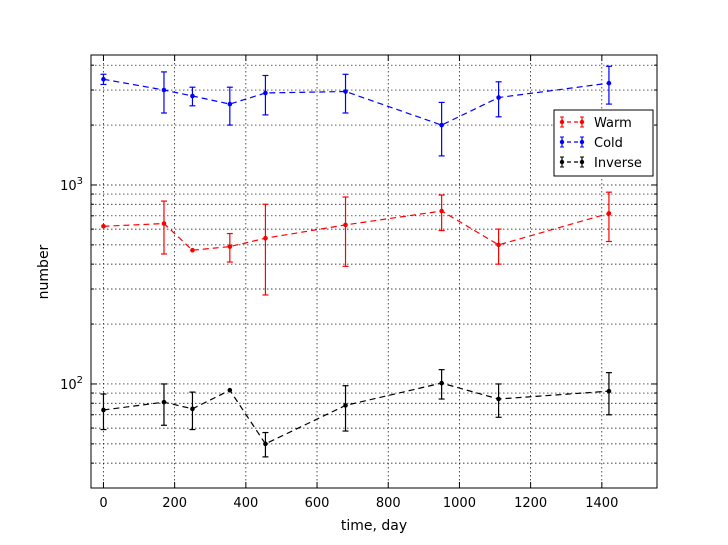 This screenshot has height=545, width=728. What do you see at coordinates (374, 526) in the screenshot?
I see `x-axis-label: time, day` at bounding box center [374, 526].